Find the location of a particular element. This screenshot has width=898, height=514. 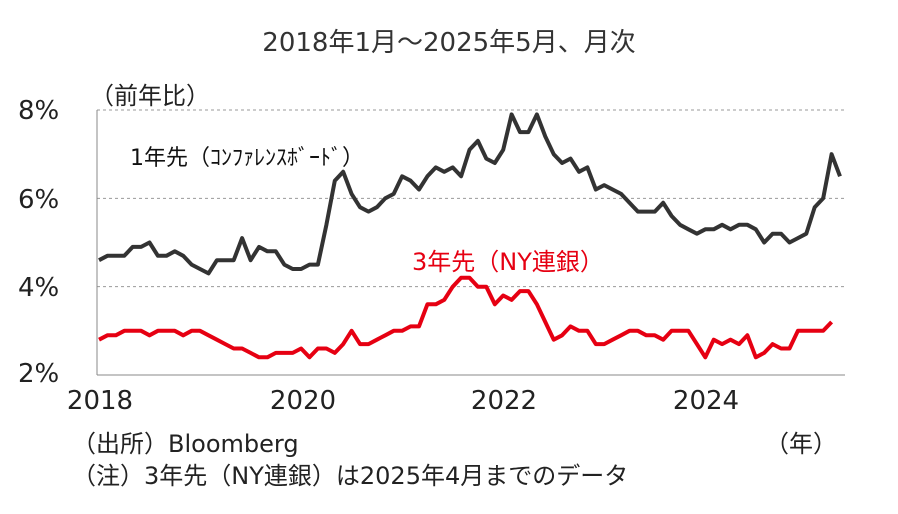

x-tick-label-2022: 2022 is located at coordinates (504, 401).